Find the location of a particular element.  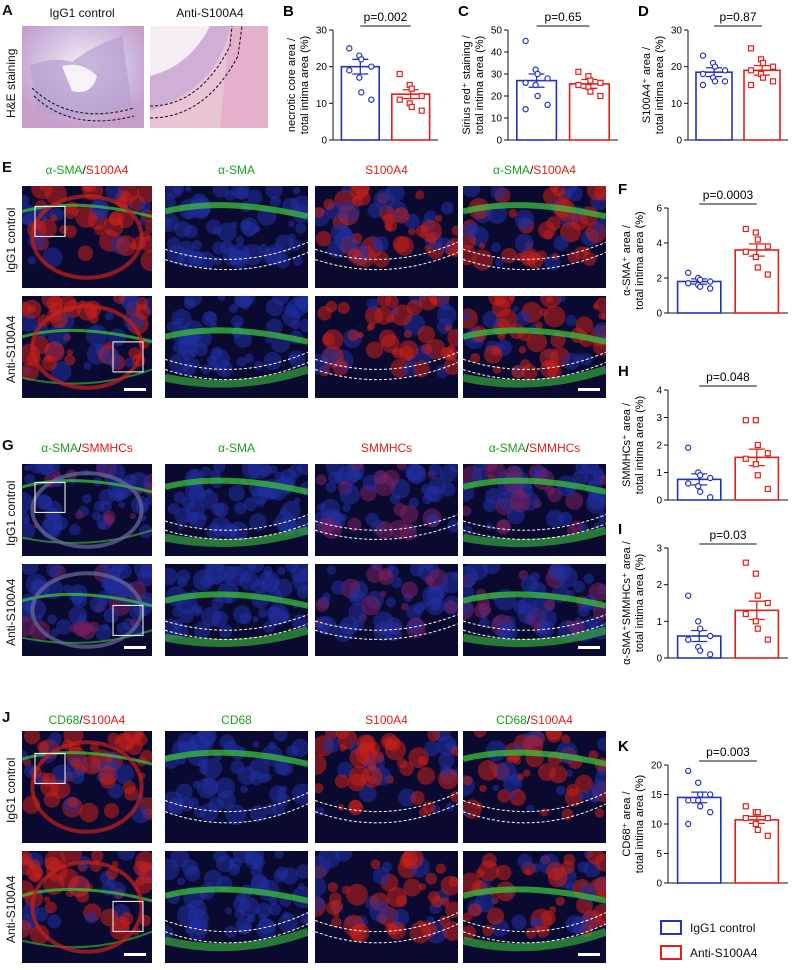

chart-i-letter: I is located at coordinates (620, 529).